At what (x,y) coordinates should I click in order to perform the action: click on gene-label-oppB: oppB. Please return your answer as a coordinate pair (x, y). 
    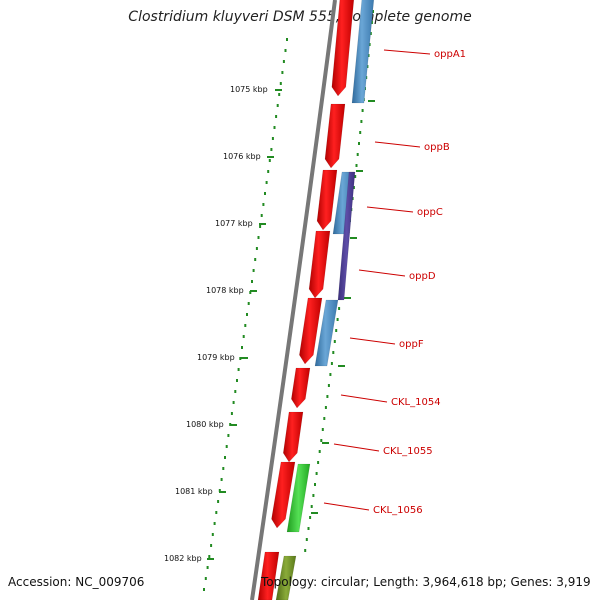
    Looking at the image, I should click on (437, 147).